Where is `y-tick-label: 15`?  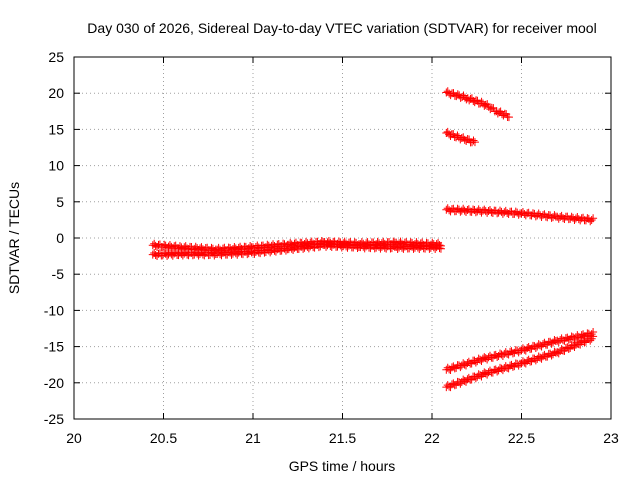 y-tick-label: 15 is located at coordinates (56, 129).